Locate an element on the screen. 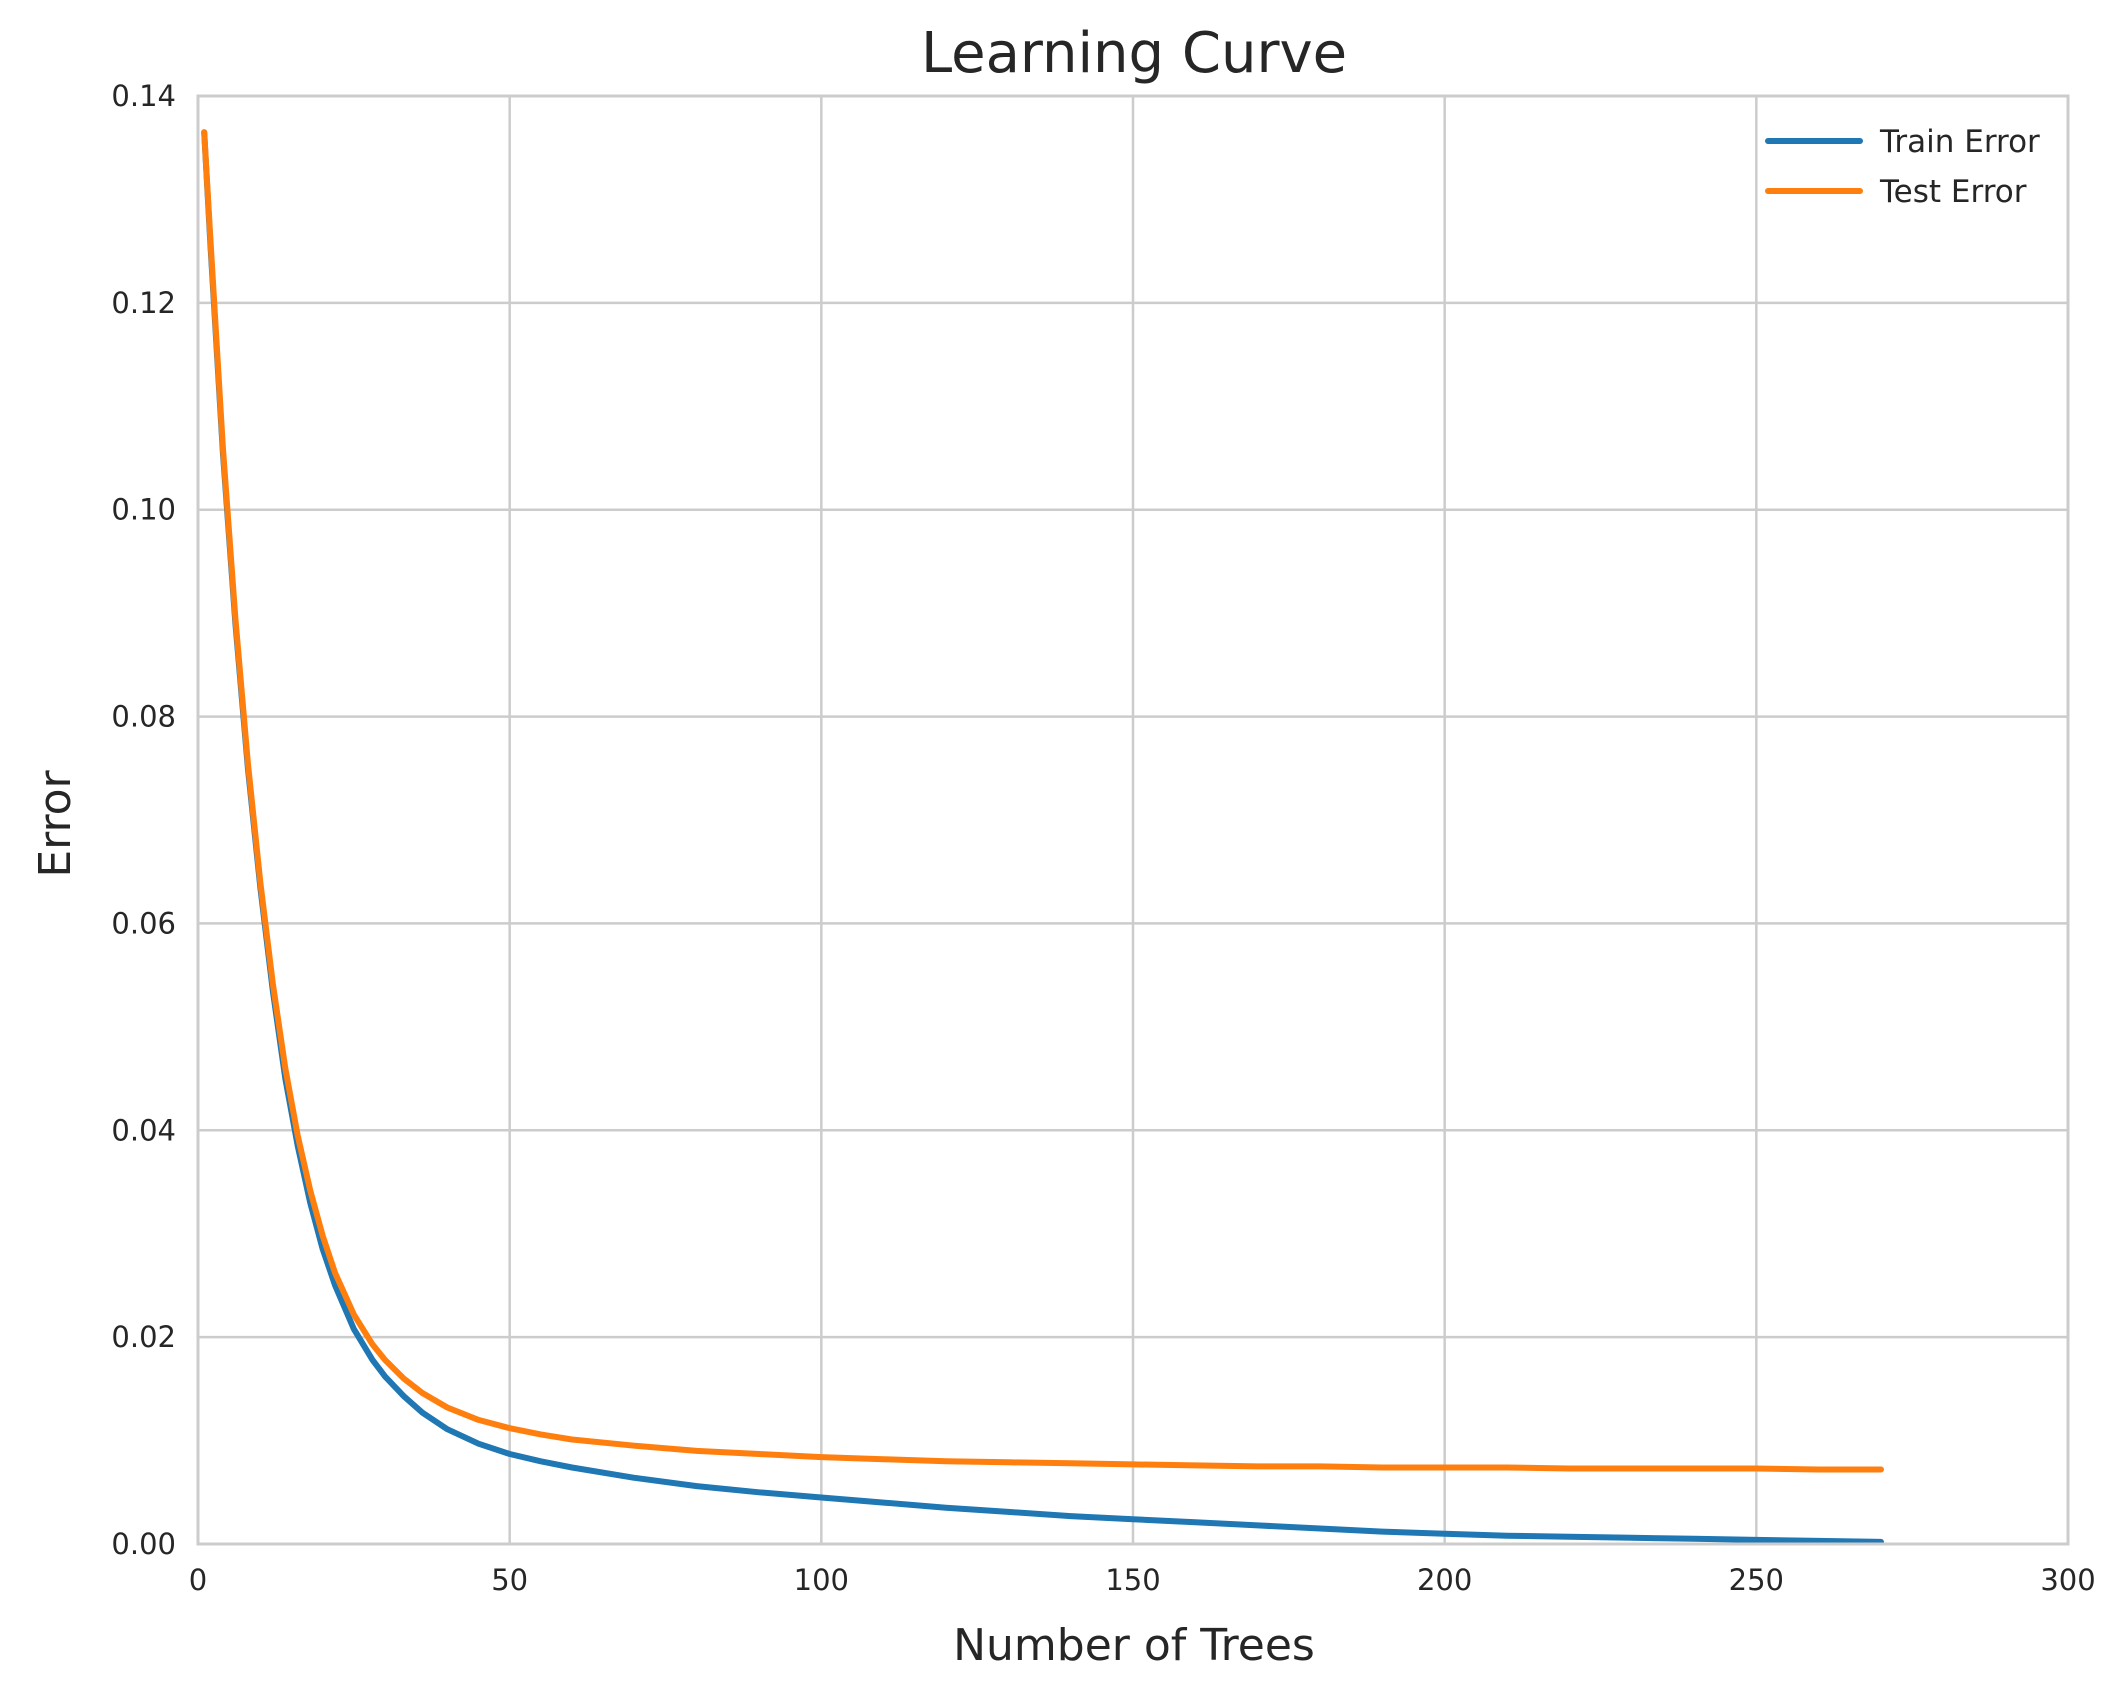  y-tick-label: 0.02 is located at coordinates (143, 1337).